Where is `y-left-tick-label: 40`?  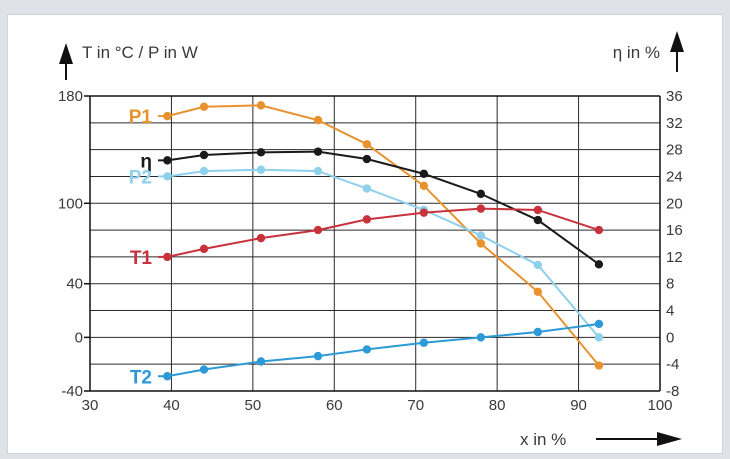
y-left-tick-label: 40 is located at coordinates (74, 284).